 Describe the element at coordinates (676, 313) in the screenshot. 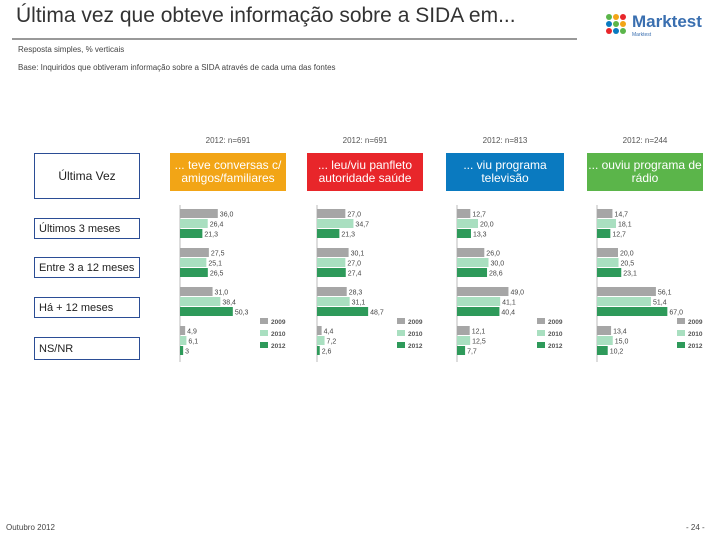

I see `bar-label-p4-g3-2012: 67,0` at that location.